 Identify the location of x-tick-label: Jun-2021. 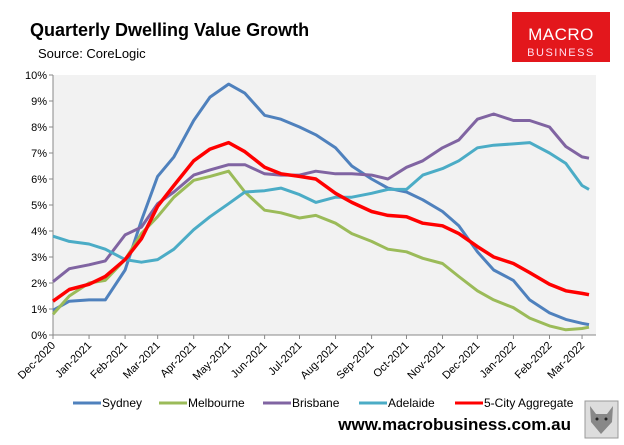
(249, 360).